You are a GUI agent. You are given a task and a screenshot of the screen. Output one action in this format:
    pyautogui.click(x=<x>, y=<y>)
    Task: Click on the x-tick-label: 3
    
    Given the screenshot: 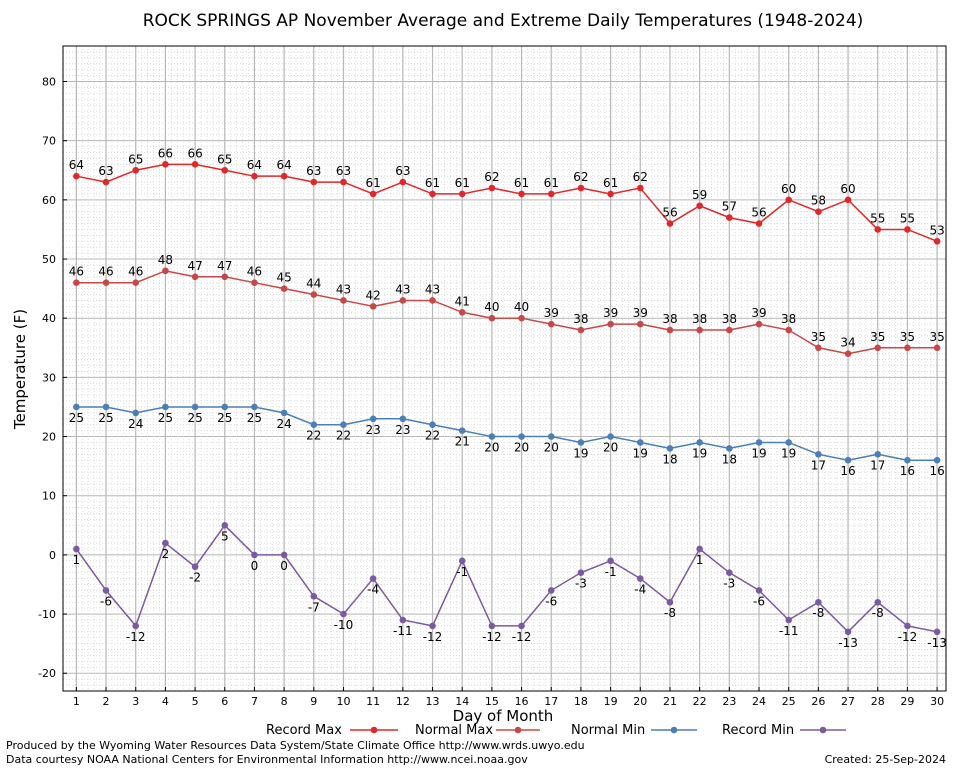 What is the action you would take?
    pyautogui.click(x=135, y=701)
    